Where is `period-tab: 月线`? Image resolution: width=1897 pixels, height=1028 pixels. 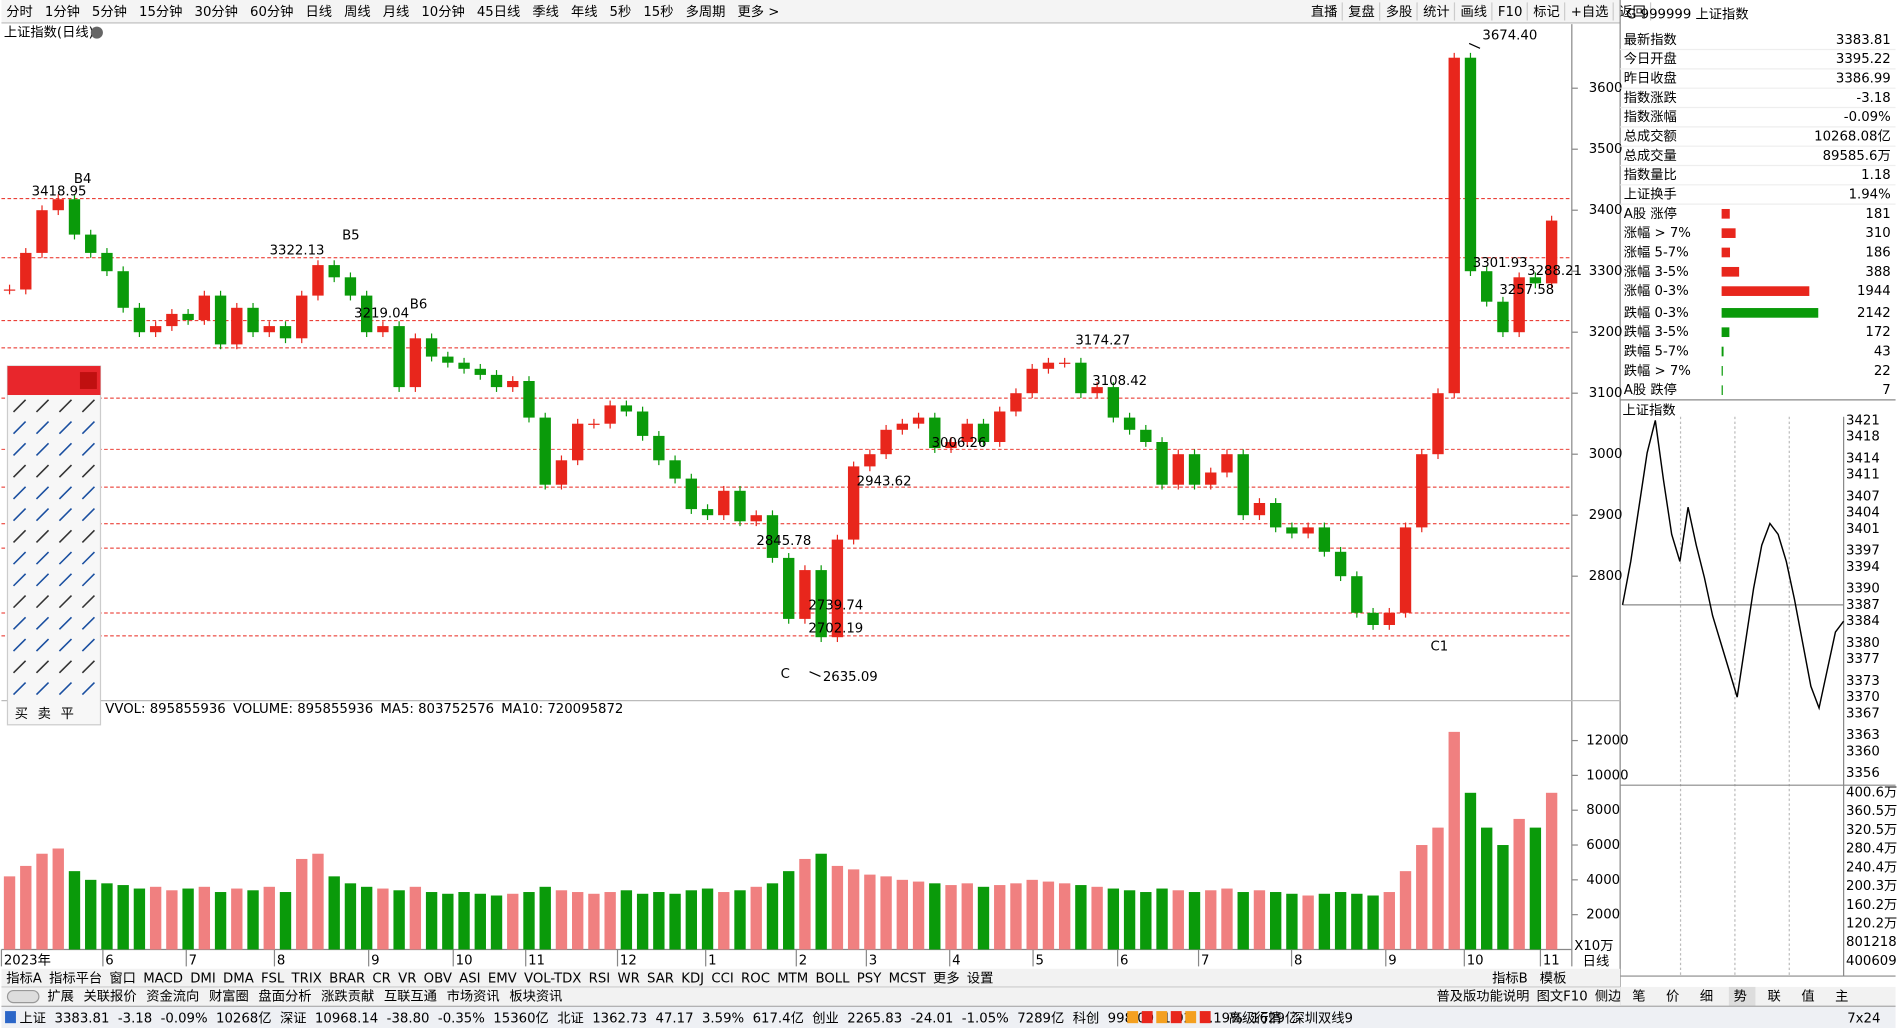 period-tab: 月线 is located at coordinates (396, 12).